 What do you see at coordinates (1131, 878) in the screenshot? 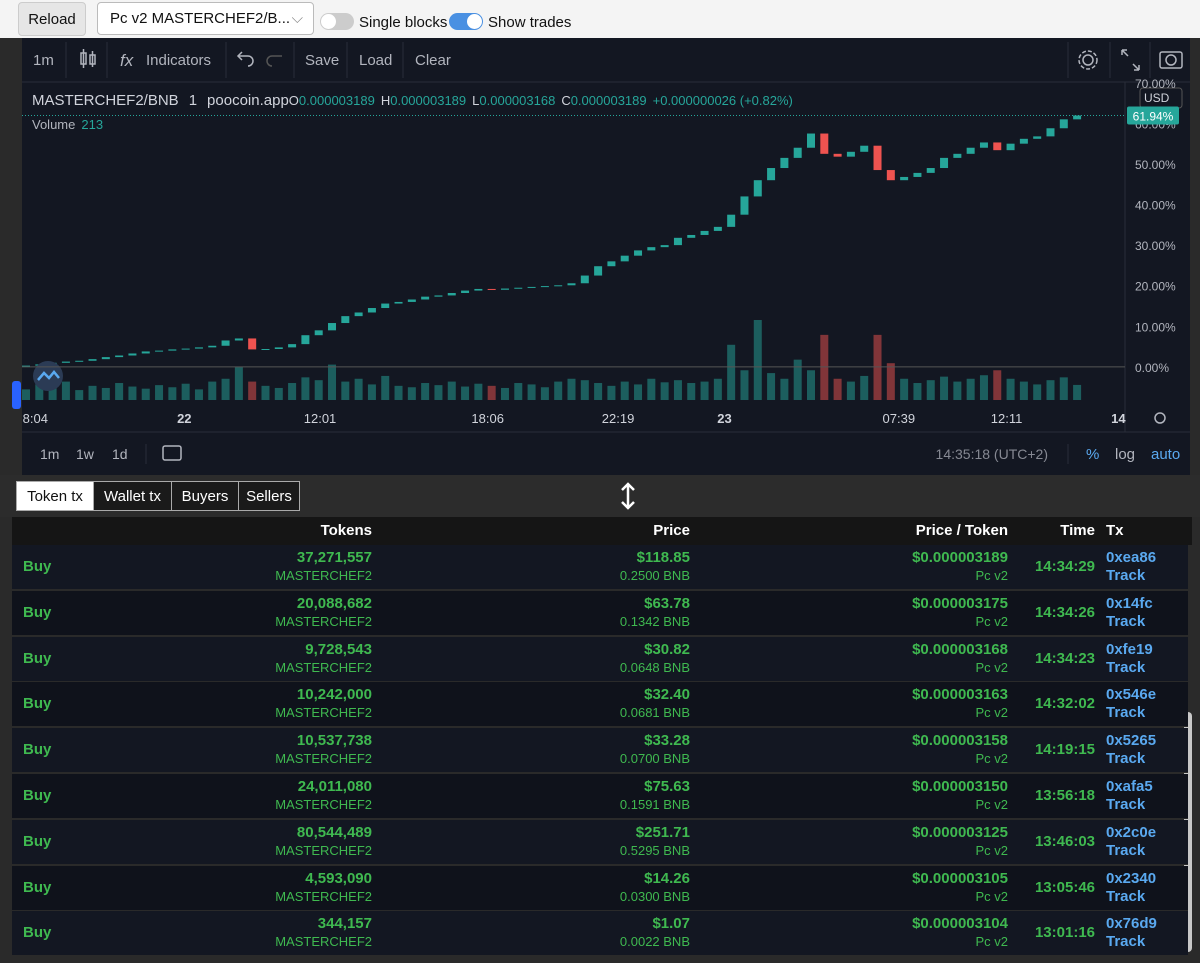
I see `tx-hash: 0x2340` at bounding box center [1131, 878].